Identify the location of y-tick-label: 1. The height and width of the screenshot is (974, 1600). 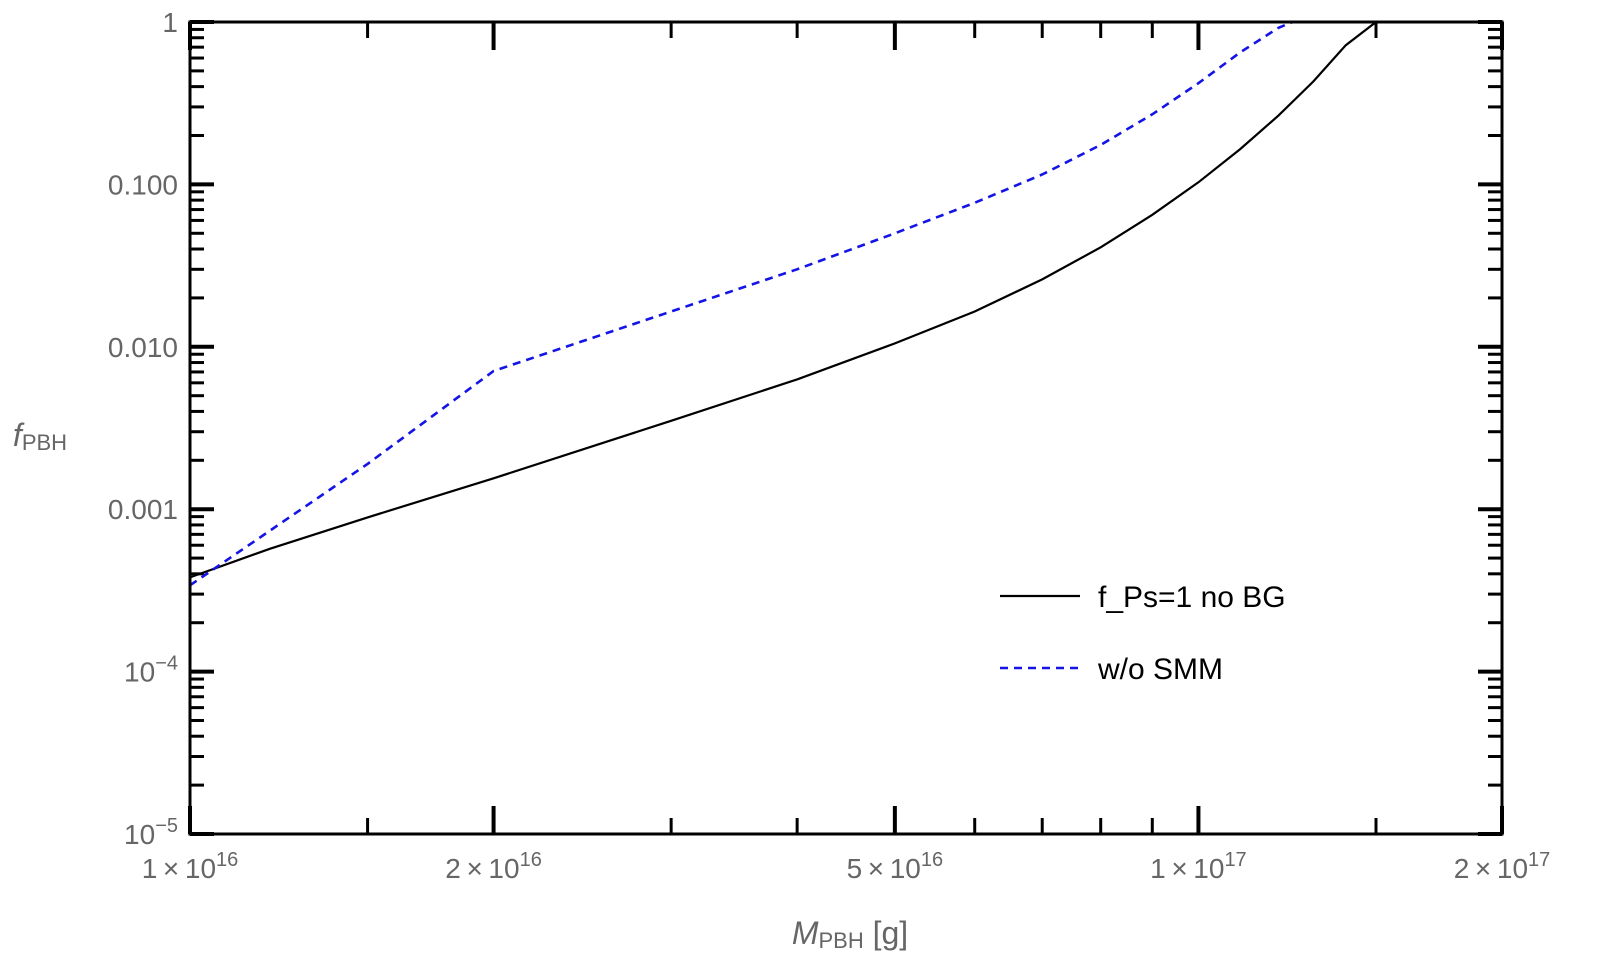
(170, 22).